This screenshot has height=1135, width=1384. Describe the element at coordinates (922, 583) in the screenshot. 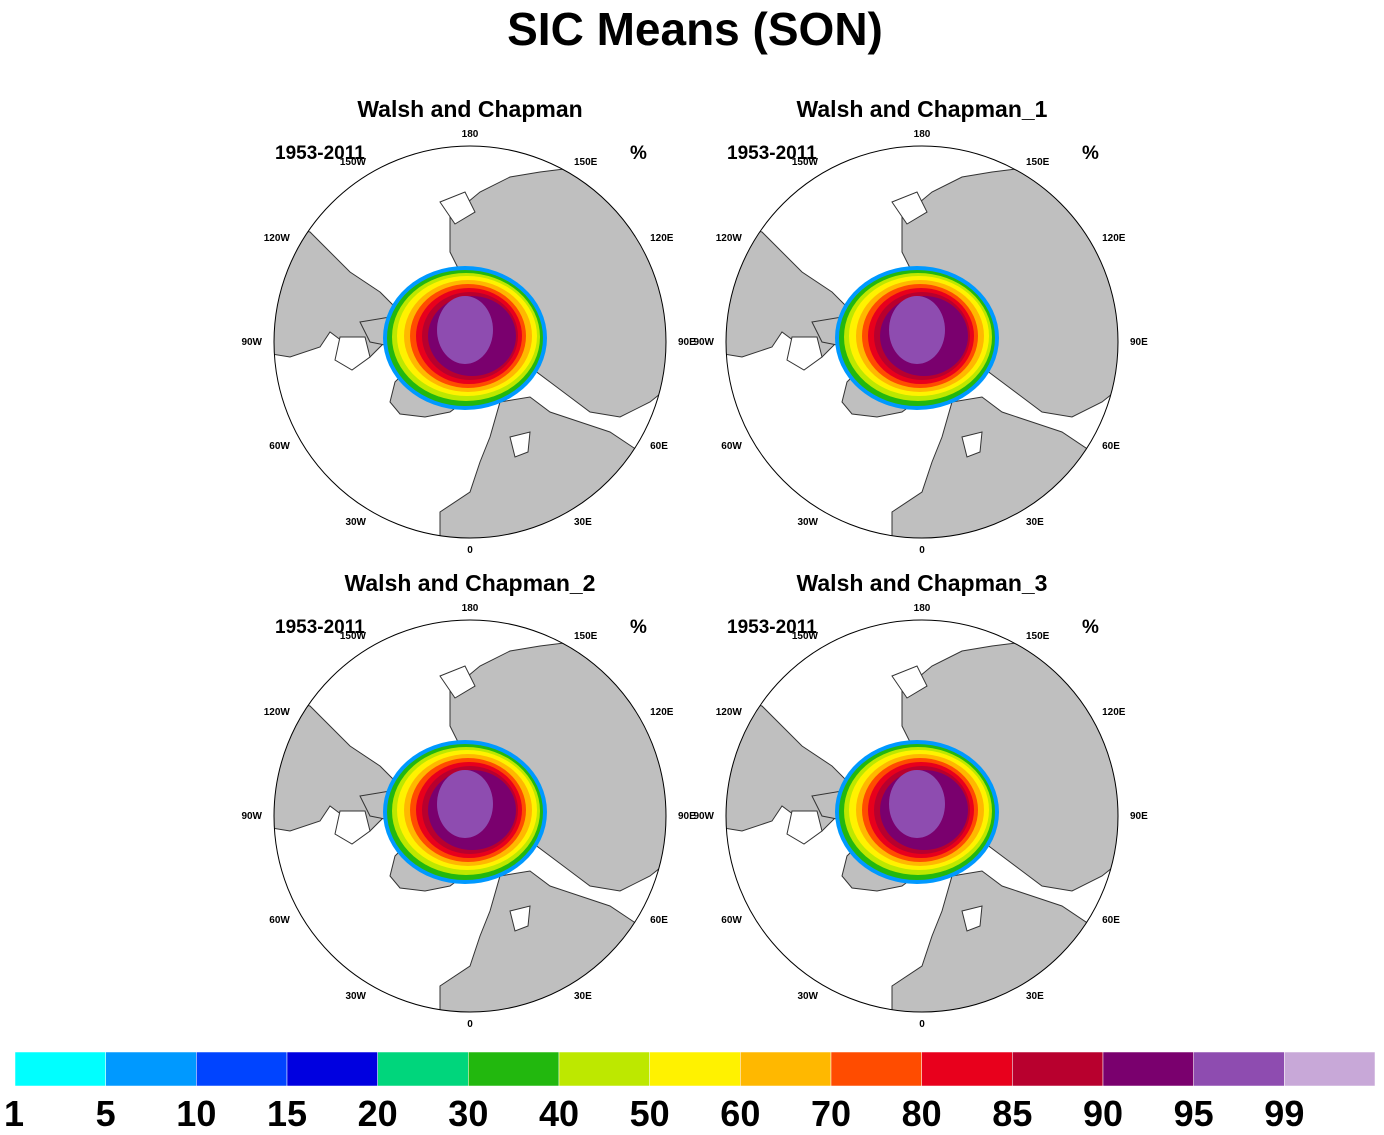

I see `panel-title: Walsh and Chapman_3` at that location.